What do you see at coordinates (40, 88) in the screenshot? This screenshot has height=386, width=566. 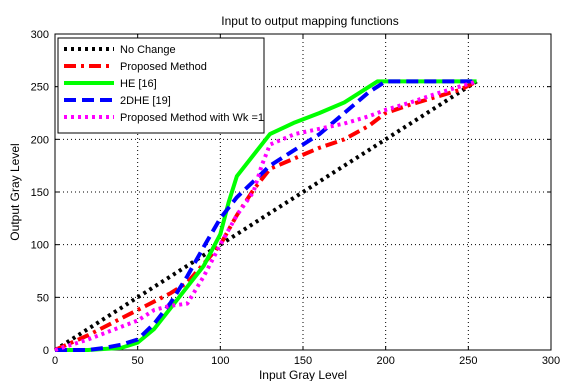 I see `y-tick-label: 250` at bounding box center [40, 88].